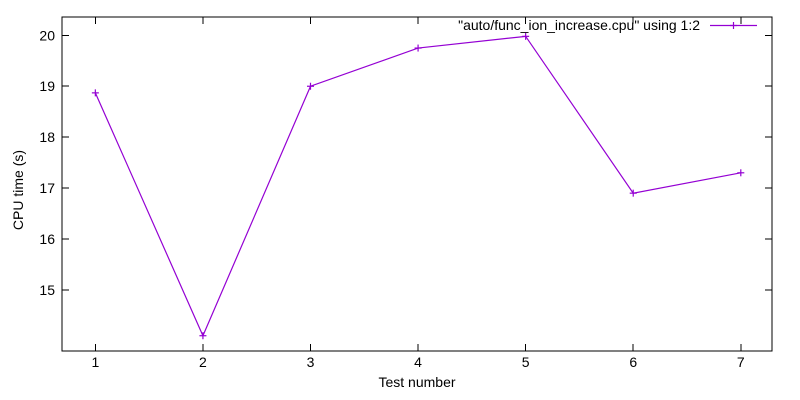  What do you see at coordinates (741, 362) in the screenshot?
I see `x-tick-label: 7` at bounding box center [741, 362].